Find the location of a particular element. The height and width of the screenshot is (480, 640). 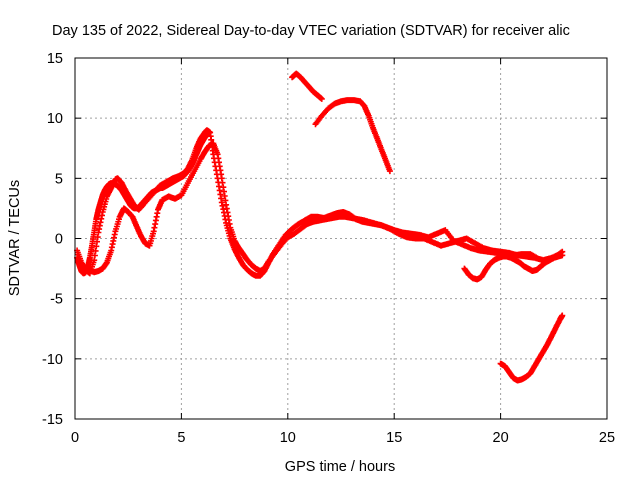

series-early-swing is located at coordinates (143, 203).